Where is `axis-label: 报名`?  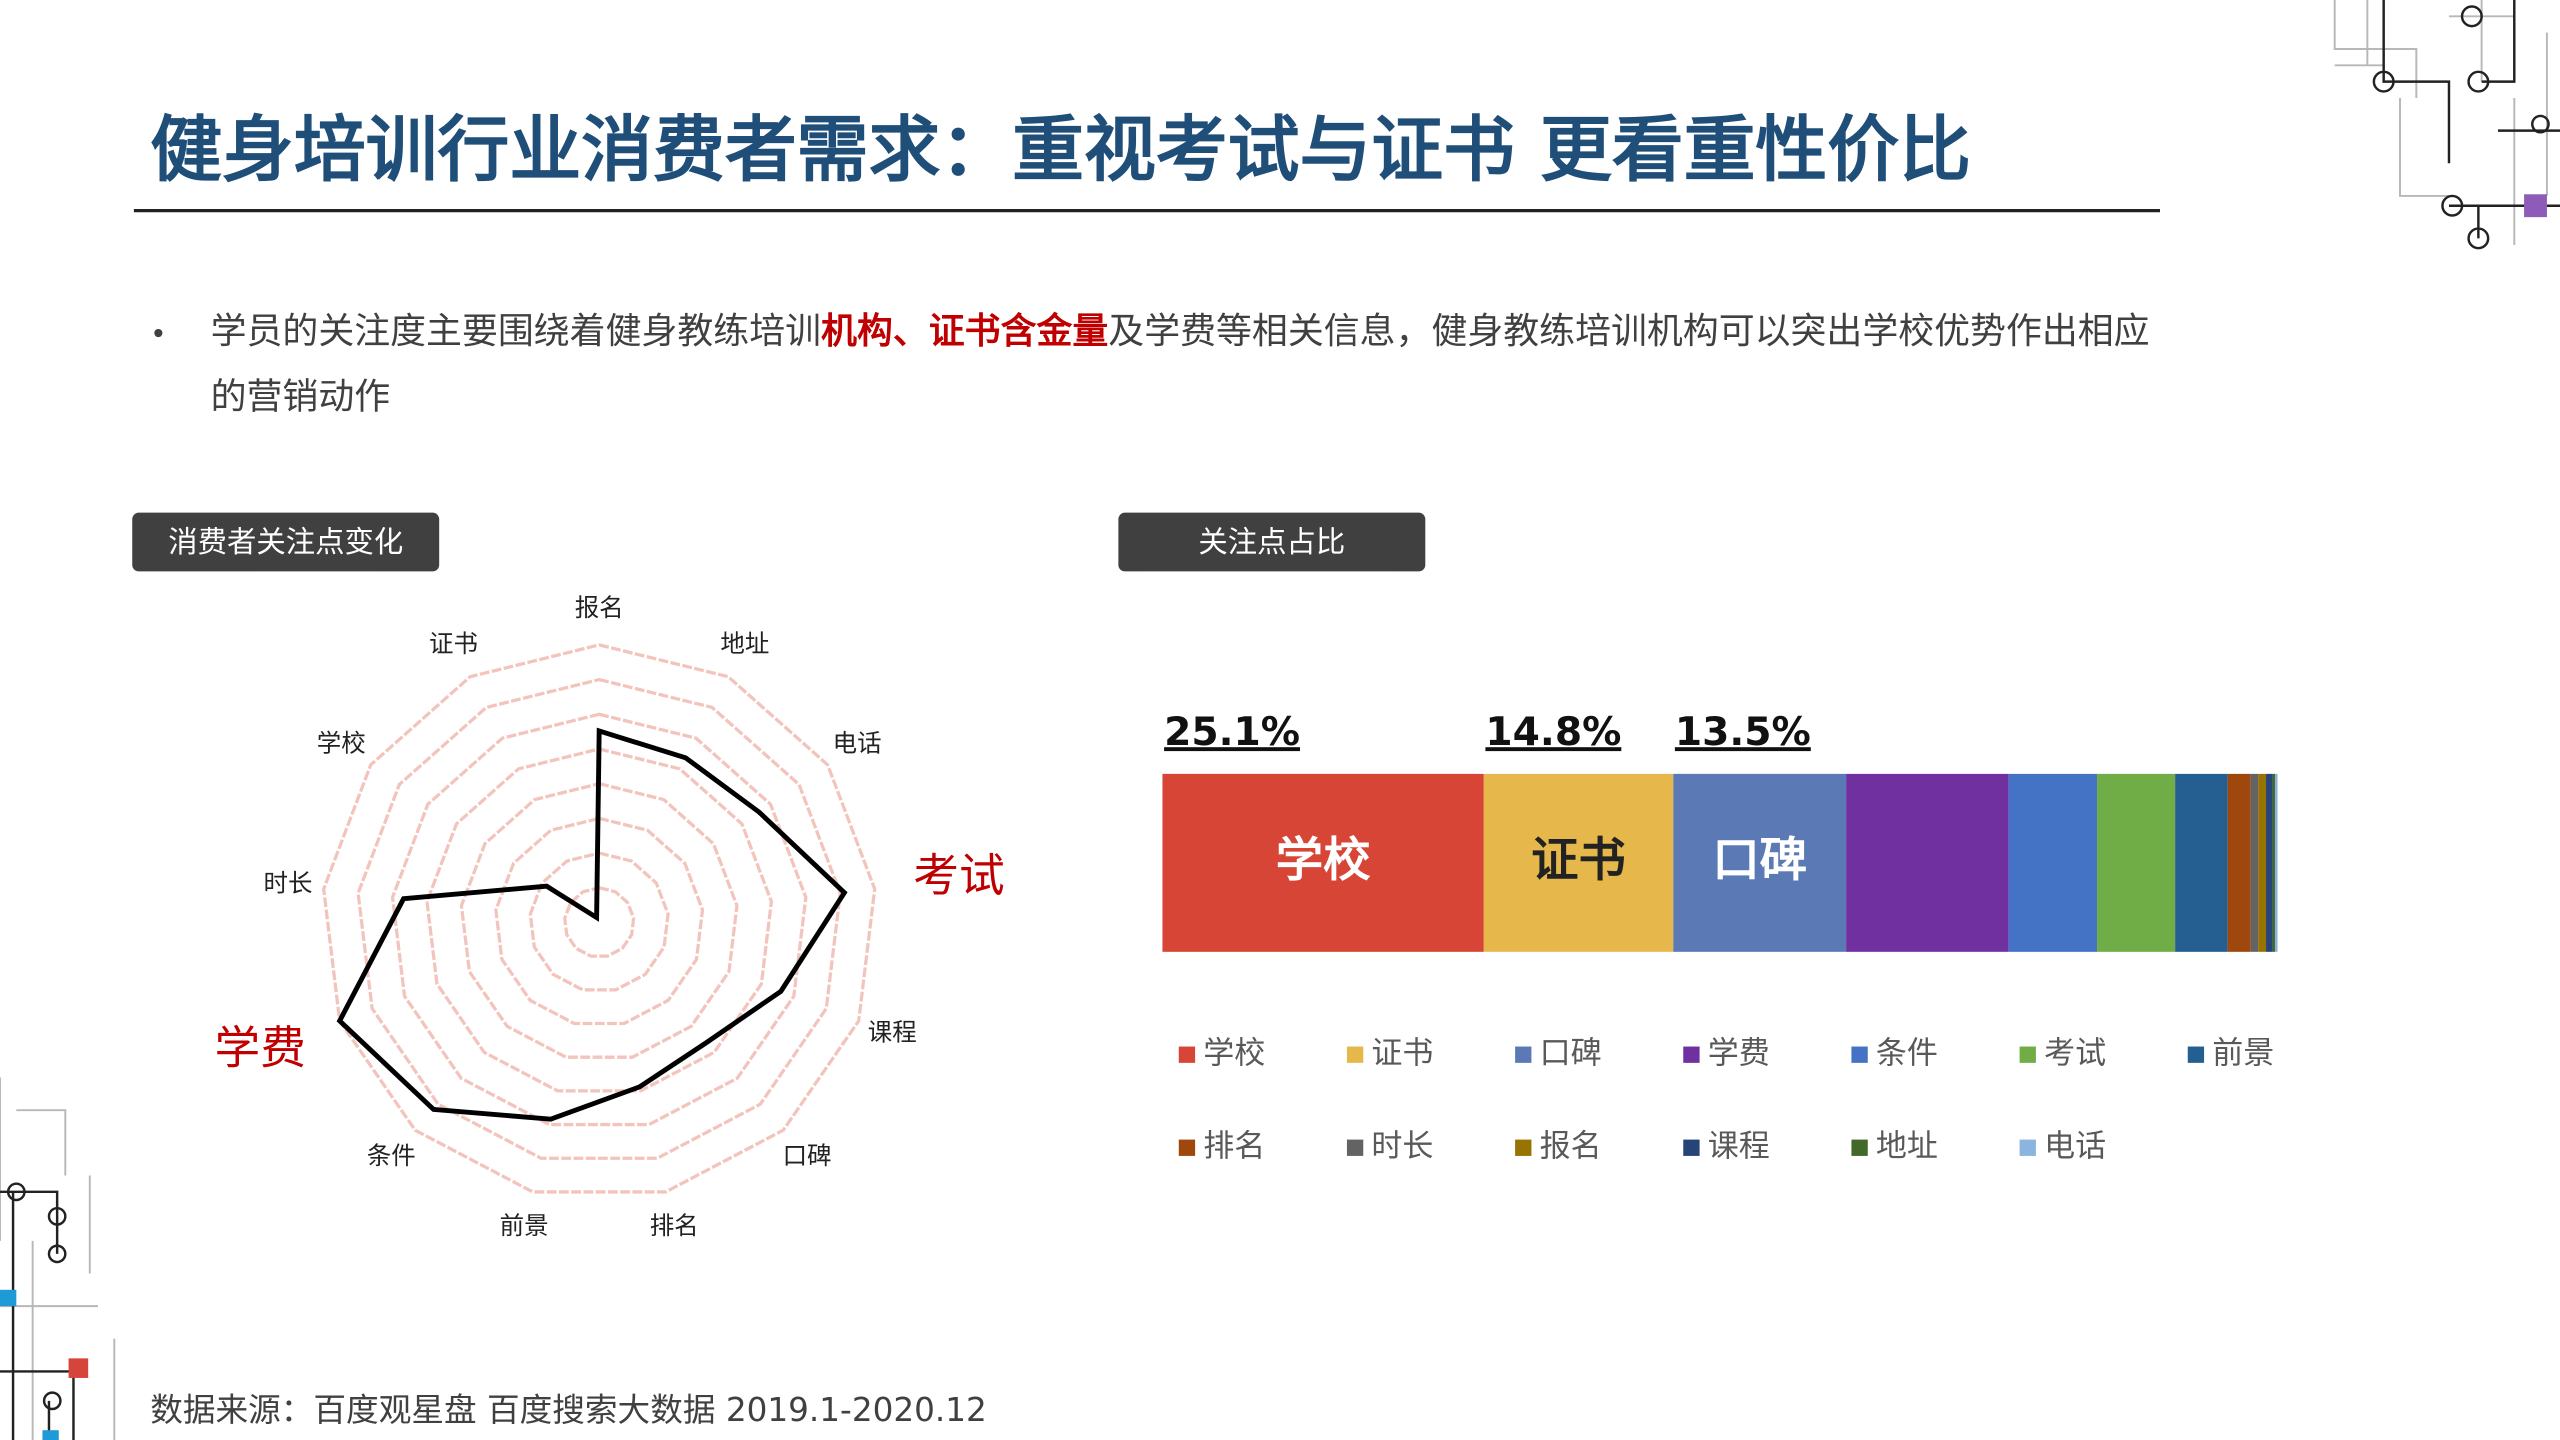 axis-label: 报名 is located at coordinates (599, 607).